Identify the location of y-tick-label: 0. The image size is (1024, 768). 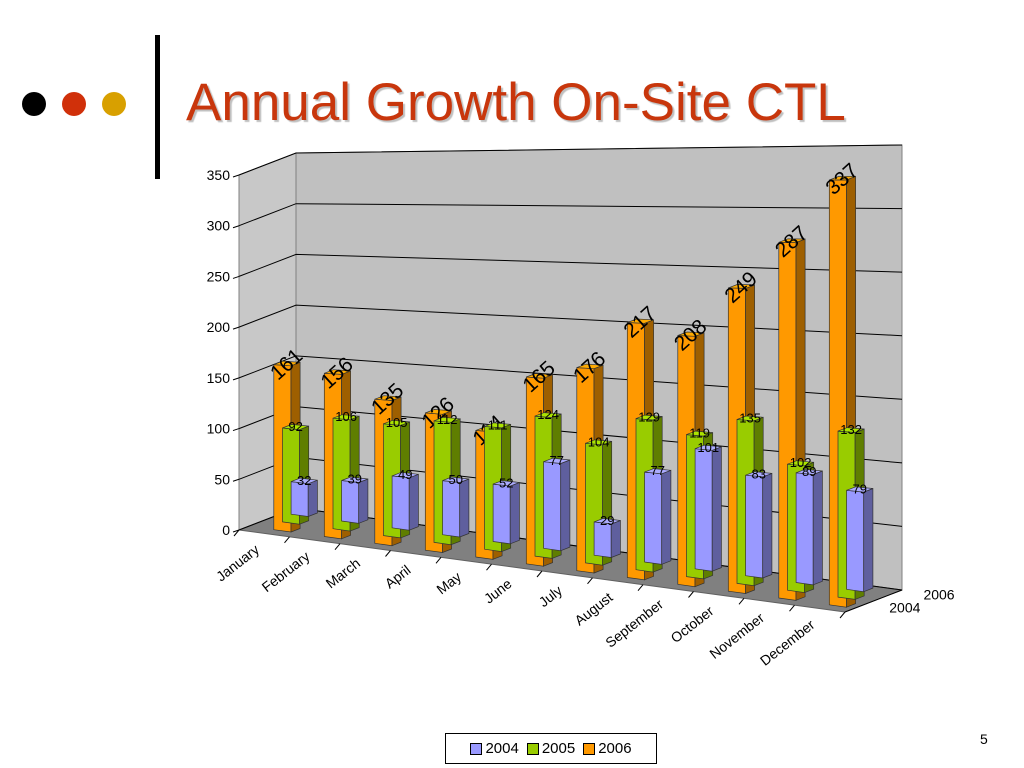
(226, 530).